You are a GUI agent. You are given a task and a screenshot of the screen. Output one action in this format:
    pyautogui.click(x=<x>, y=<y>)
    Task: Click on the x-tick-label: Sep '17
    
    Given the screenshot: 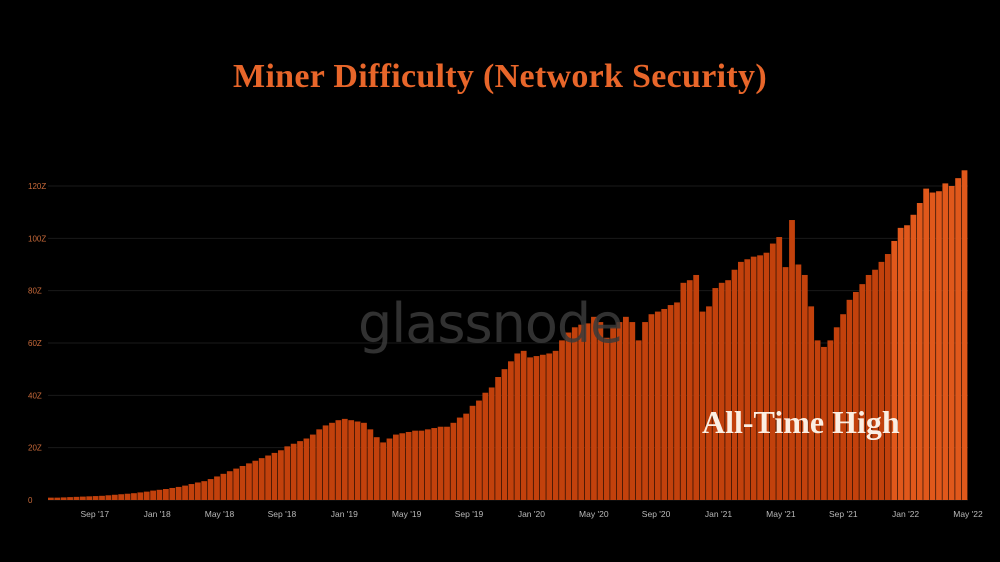 What is the action you would take?
    pyautogui.click(x=95, y=514)
    